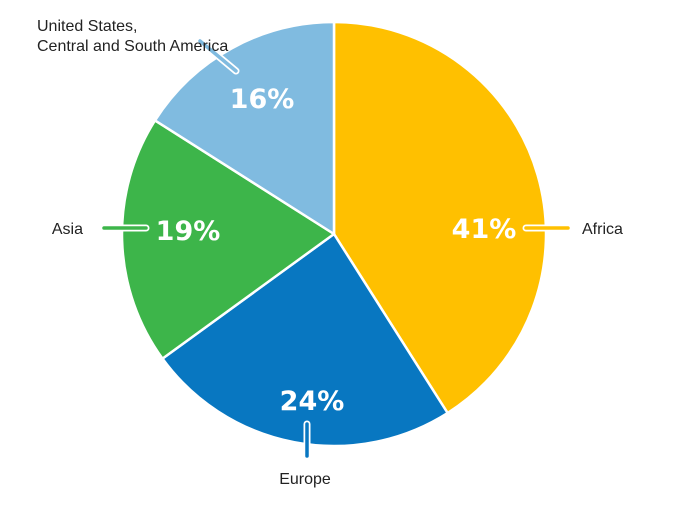 The image size is (676, 508). What do you see at coordinates (132, 36) in the screenshot?
I see `slice-category-label: United States, Central and South America` at bounding box center [132, 36].